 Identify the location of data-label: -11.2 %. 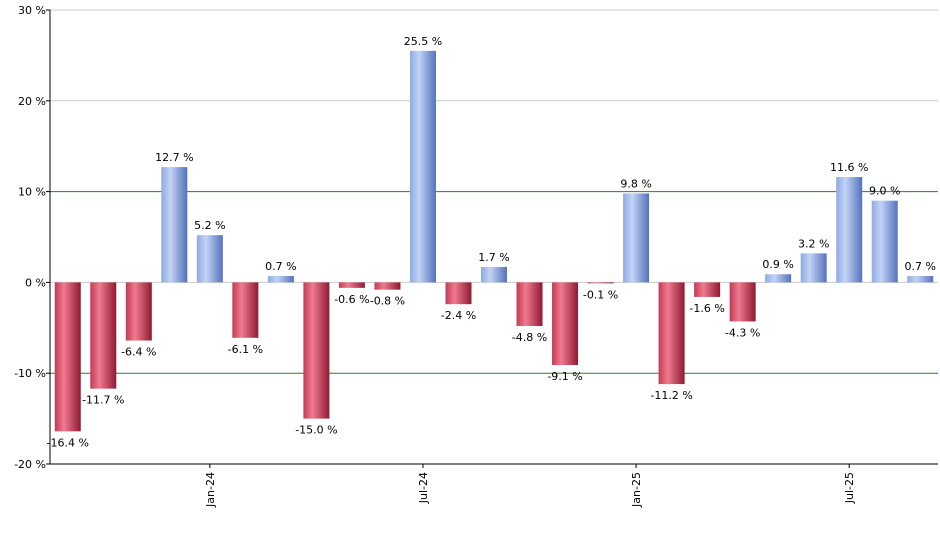
(671, 395).